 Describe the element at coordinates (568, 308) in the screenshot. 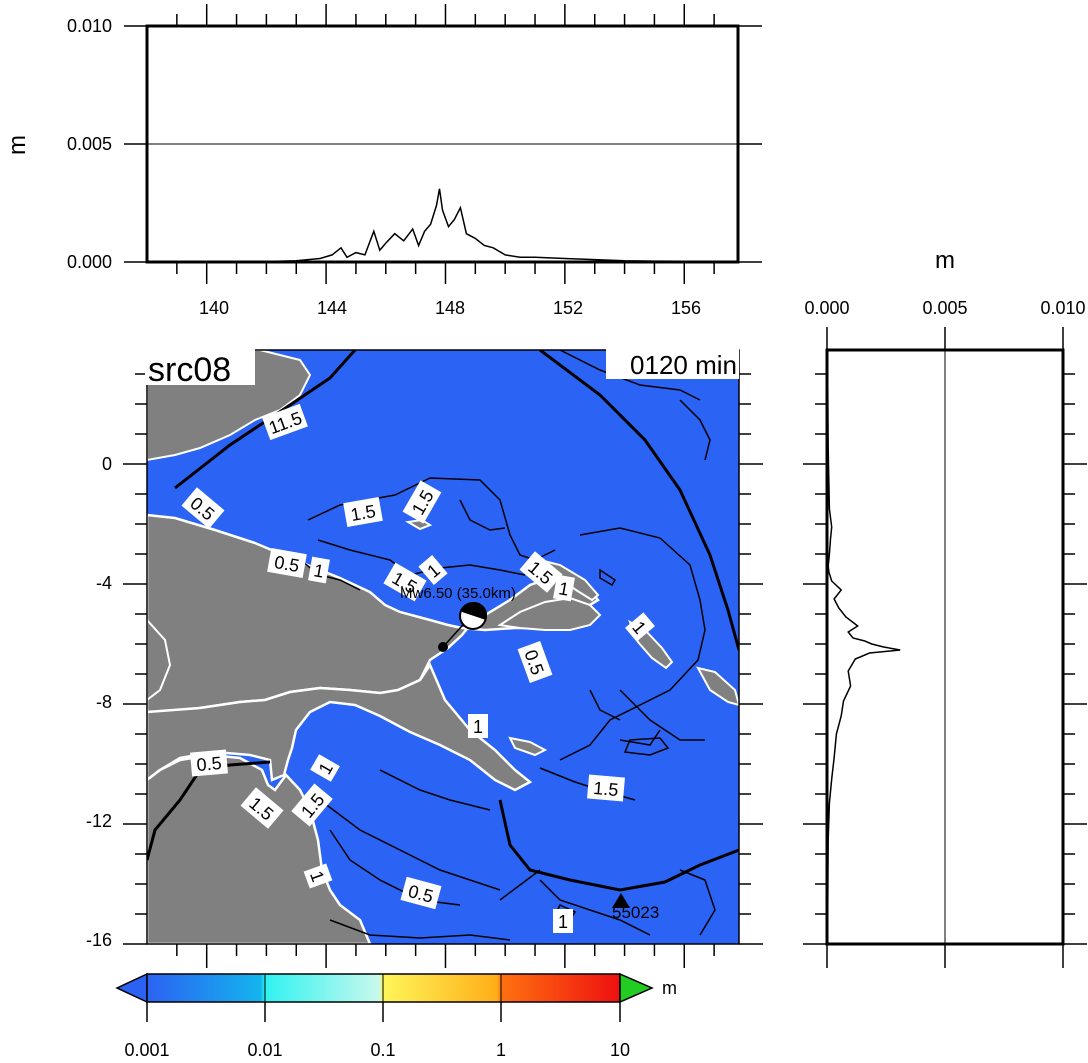

I see `top-x-tick-label: 152` at that location.